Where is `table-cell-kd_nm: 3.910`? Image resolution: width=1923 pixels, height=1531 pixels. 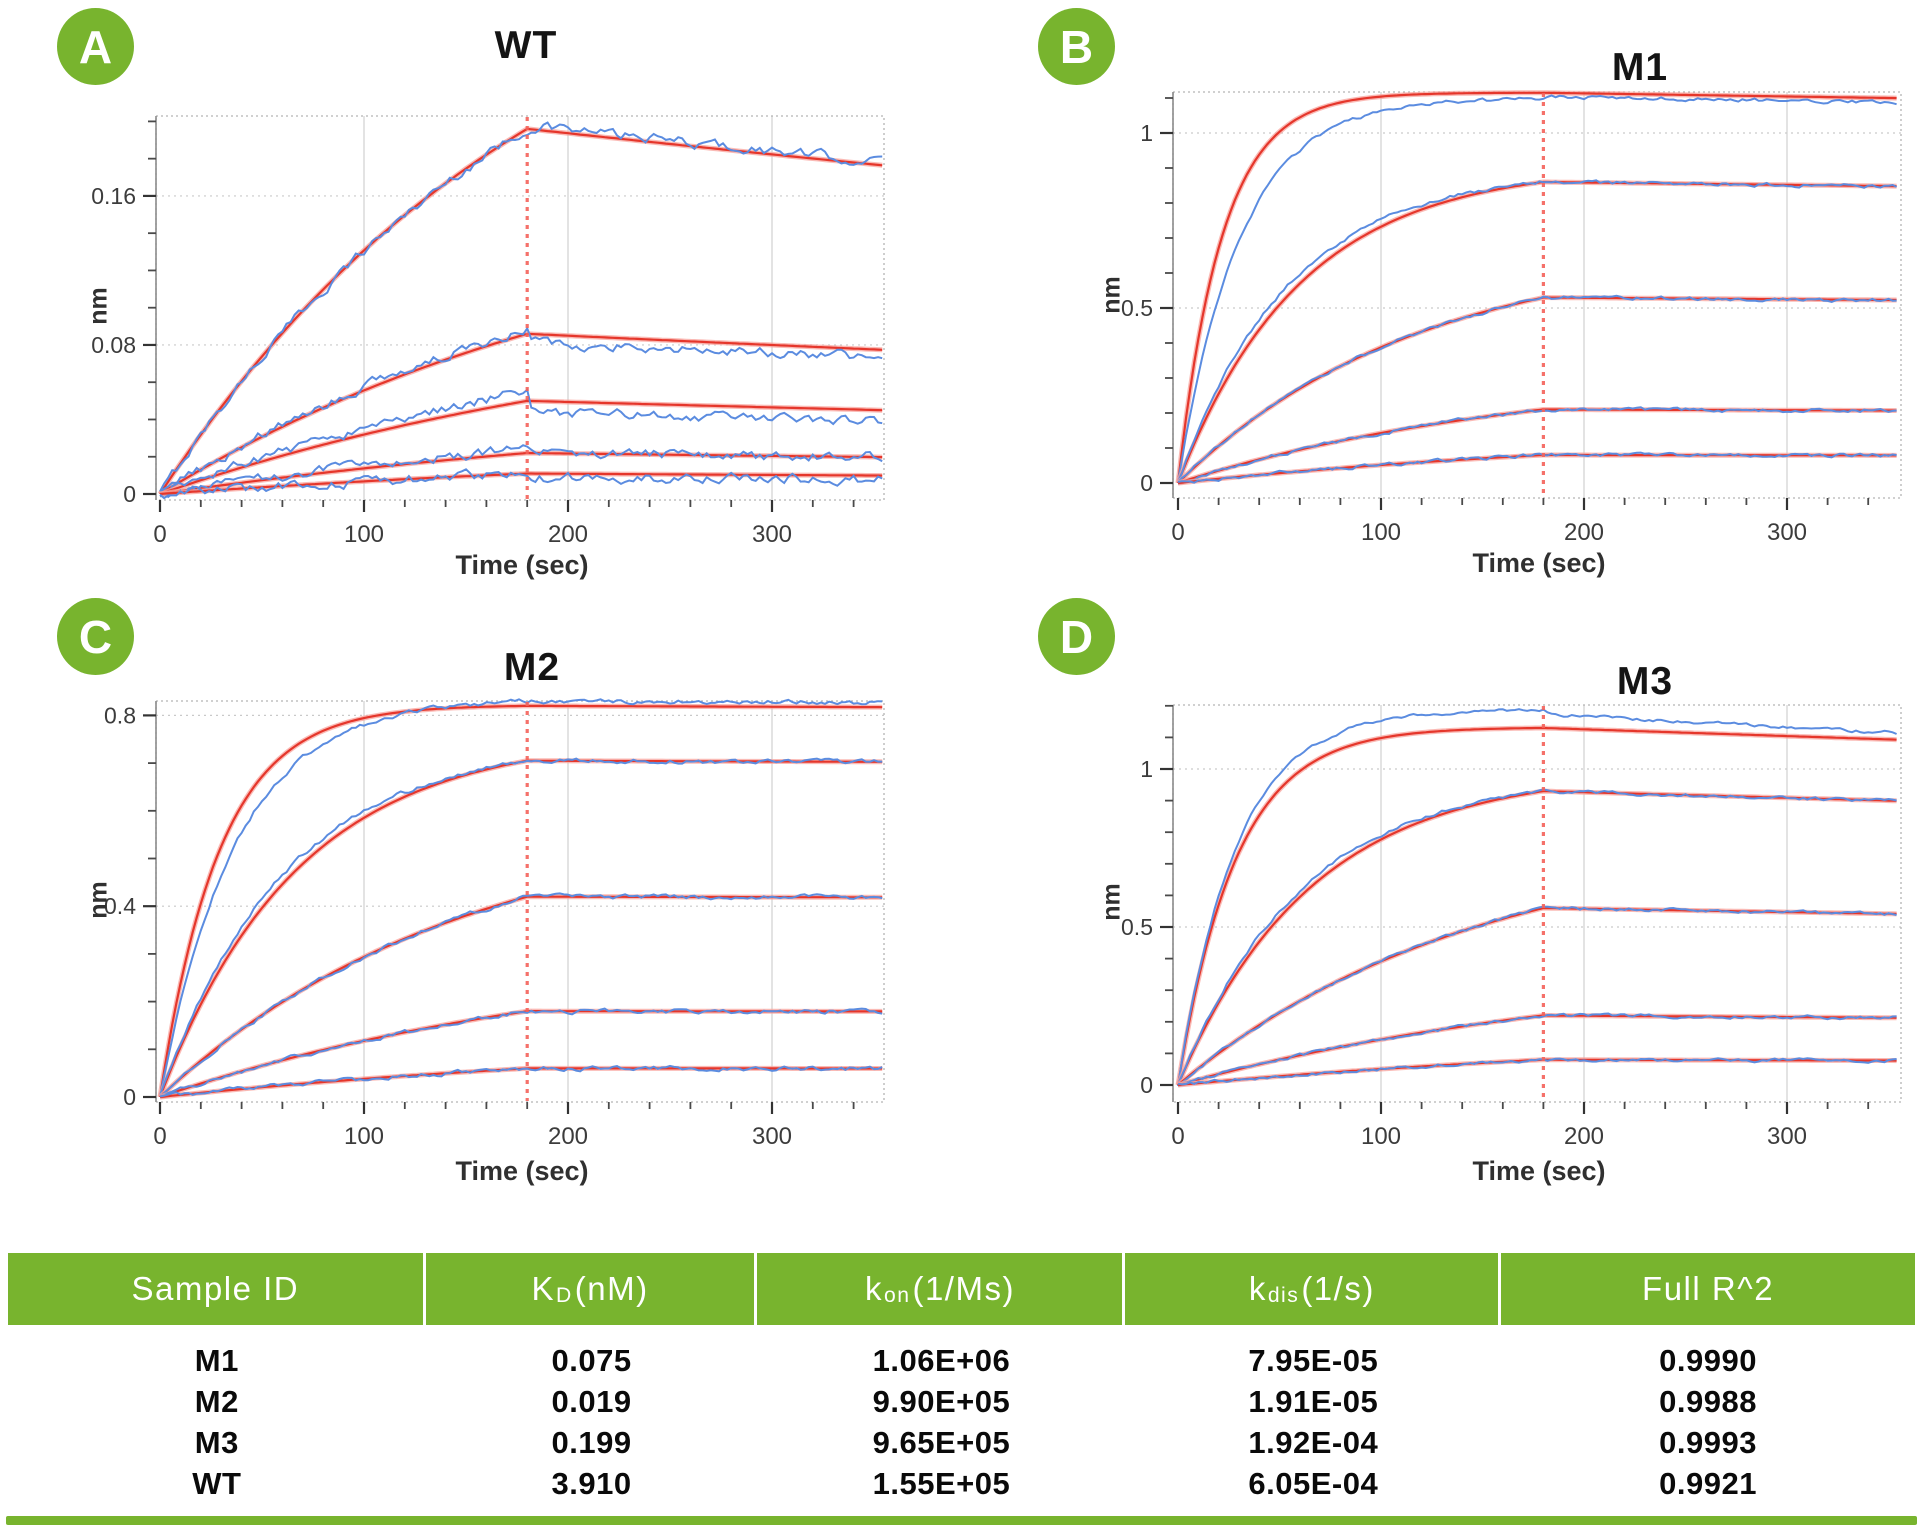 table-cell-kd_nm: 3.910 is located at coordinates (591, 1483).